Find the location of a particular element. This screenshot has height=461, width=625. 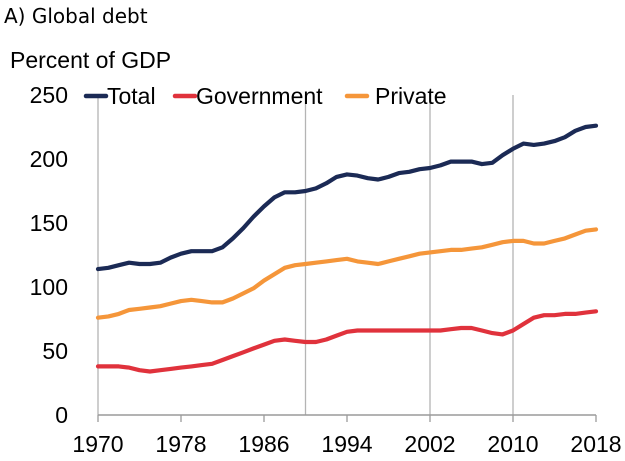

y-tick-label-50: 50 is located at coordinates (55, 351).